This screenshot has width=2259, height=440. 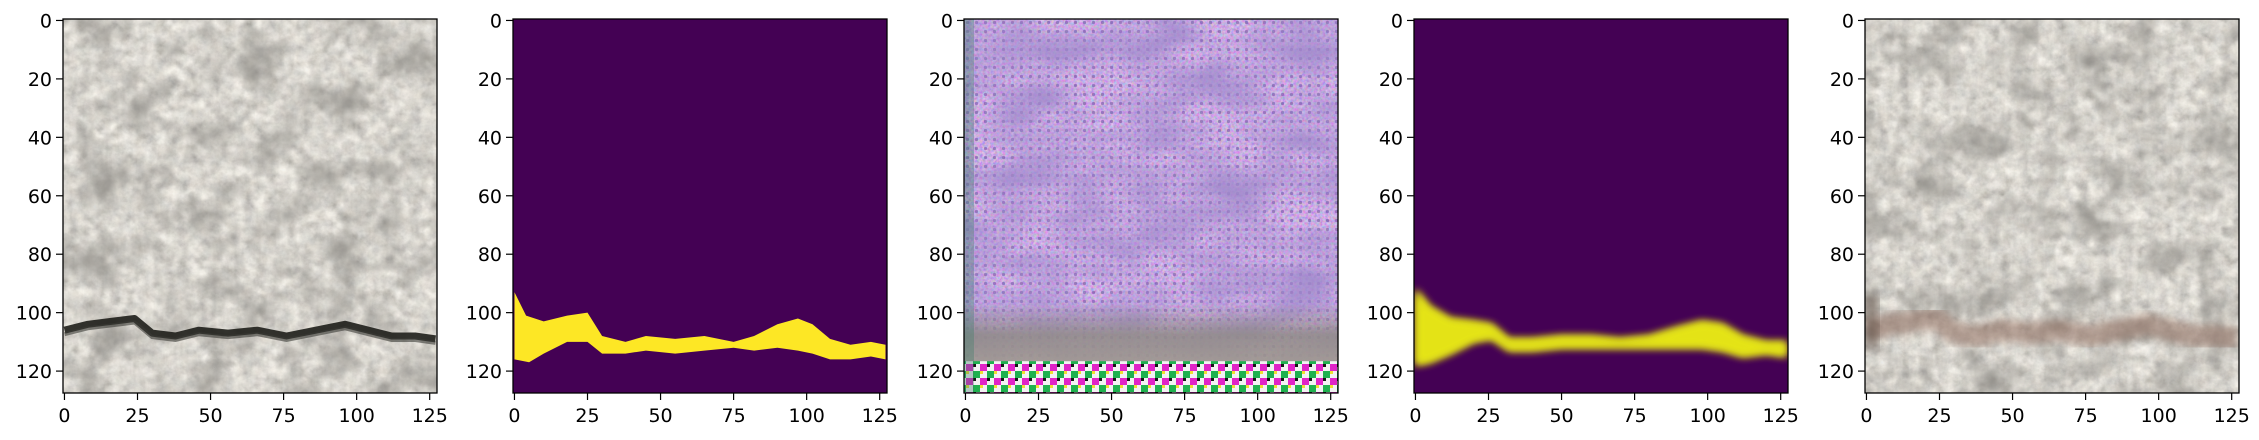 I want to click on crack-core, so click(x=1601, y=327).